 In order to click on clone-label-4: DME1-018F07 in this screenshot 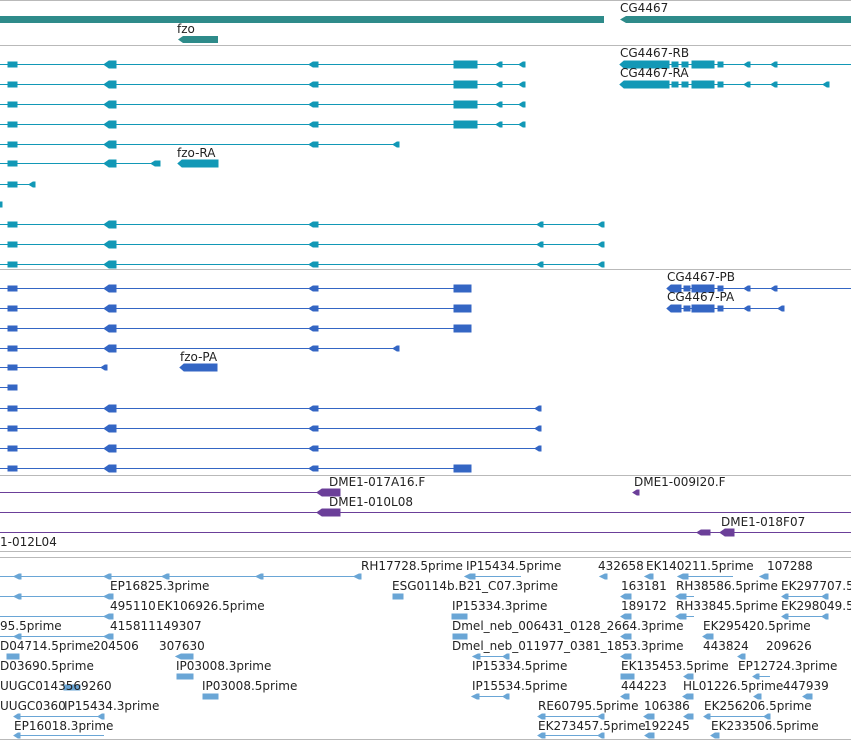, I will do `click(763, 522)`.